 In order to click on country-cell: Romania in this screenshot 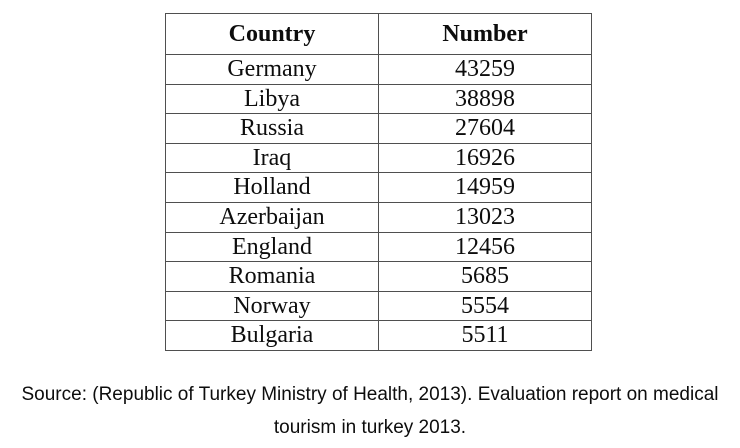, I will do `click(272, 276)`.